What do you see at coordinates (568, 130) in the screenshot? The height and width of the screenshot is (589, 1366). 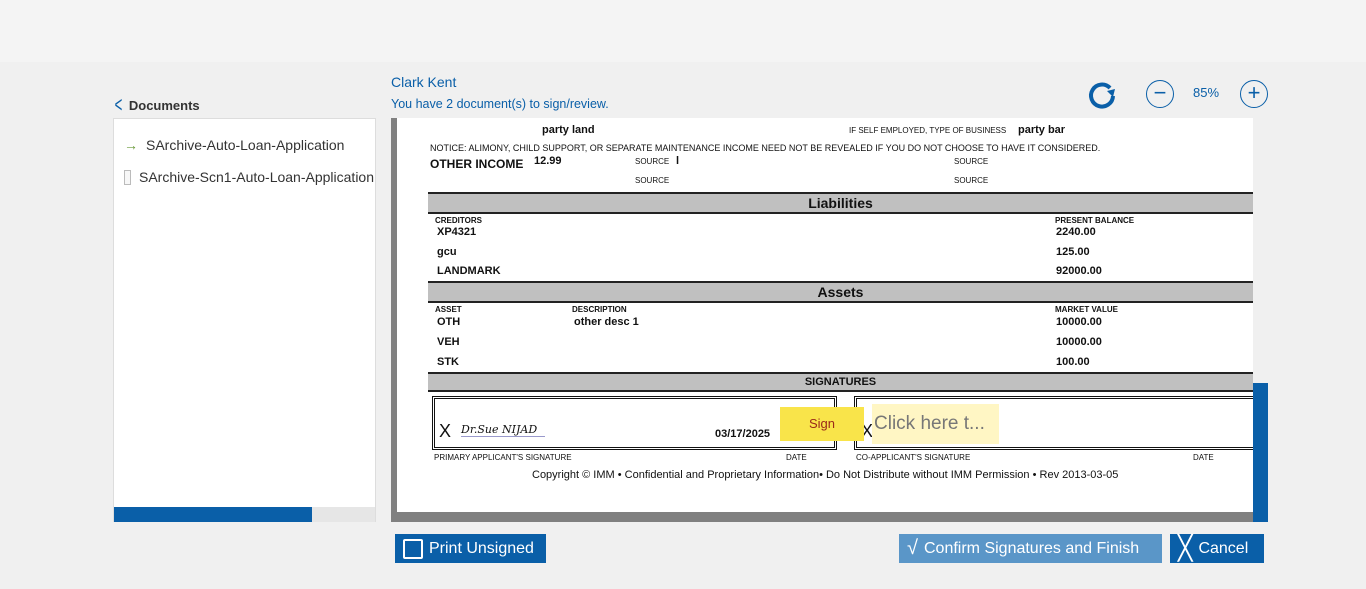 I see `employer: party land` at bounding box center [568, 130].